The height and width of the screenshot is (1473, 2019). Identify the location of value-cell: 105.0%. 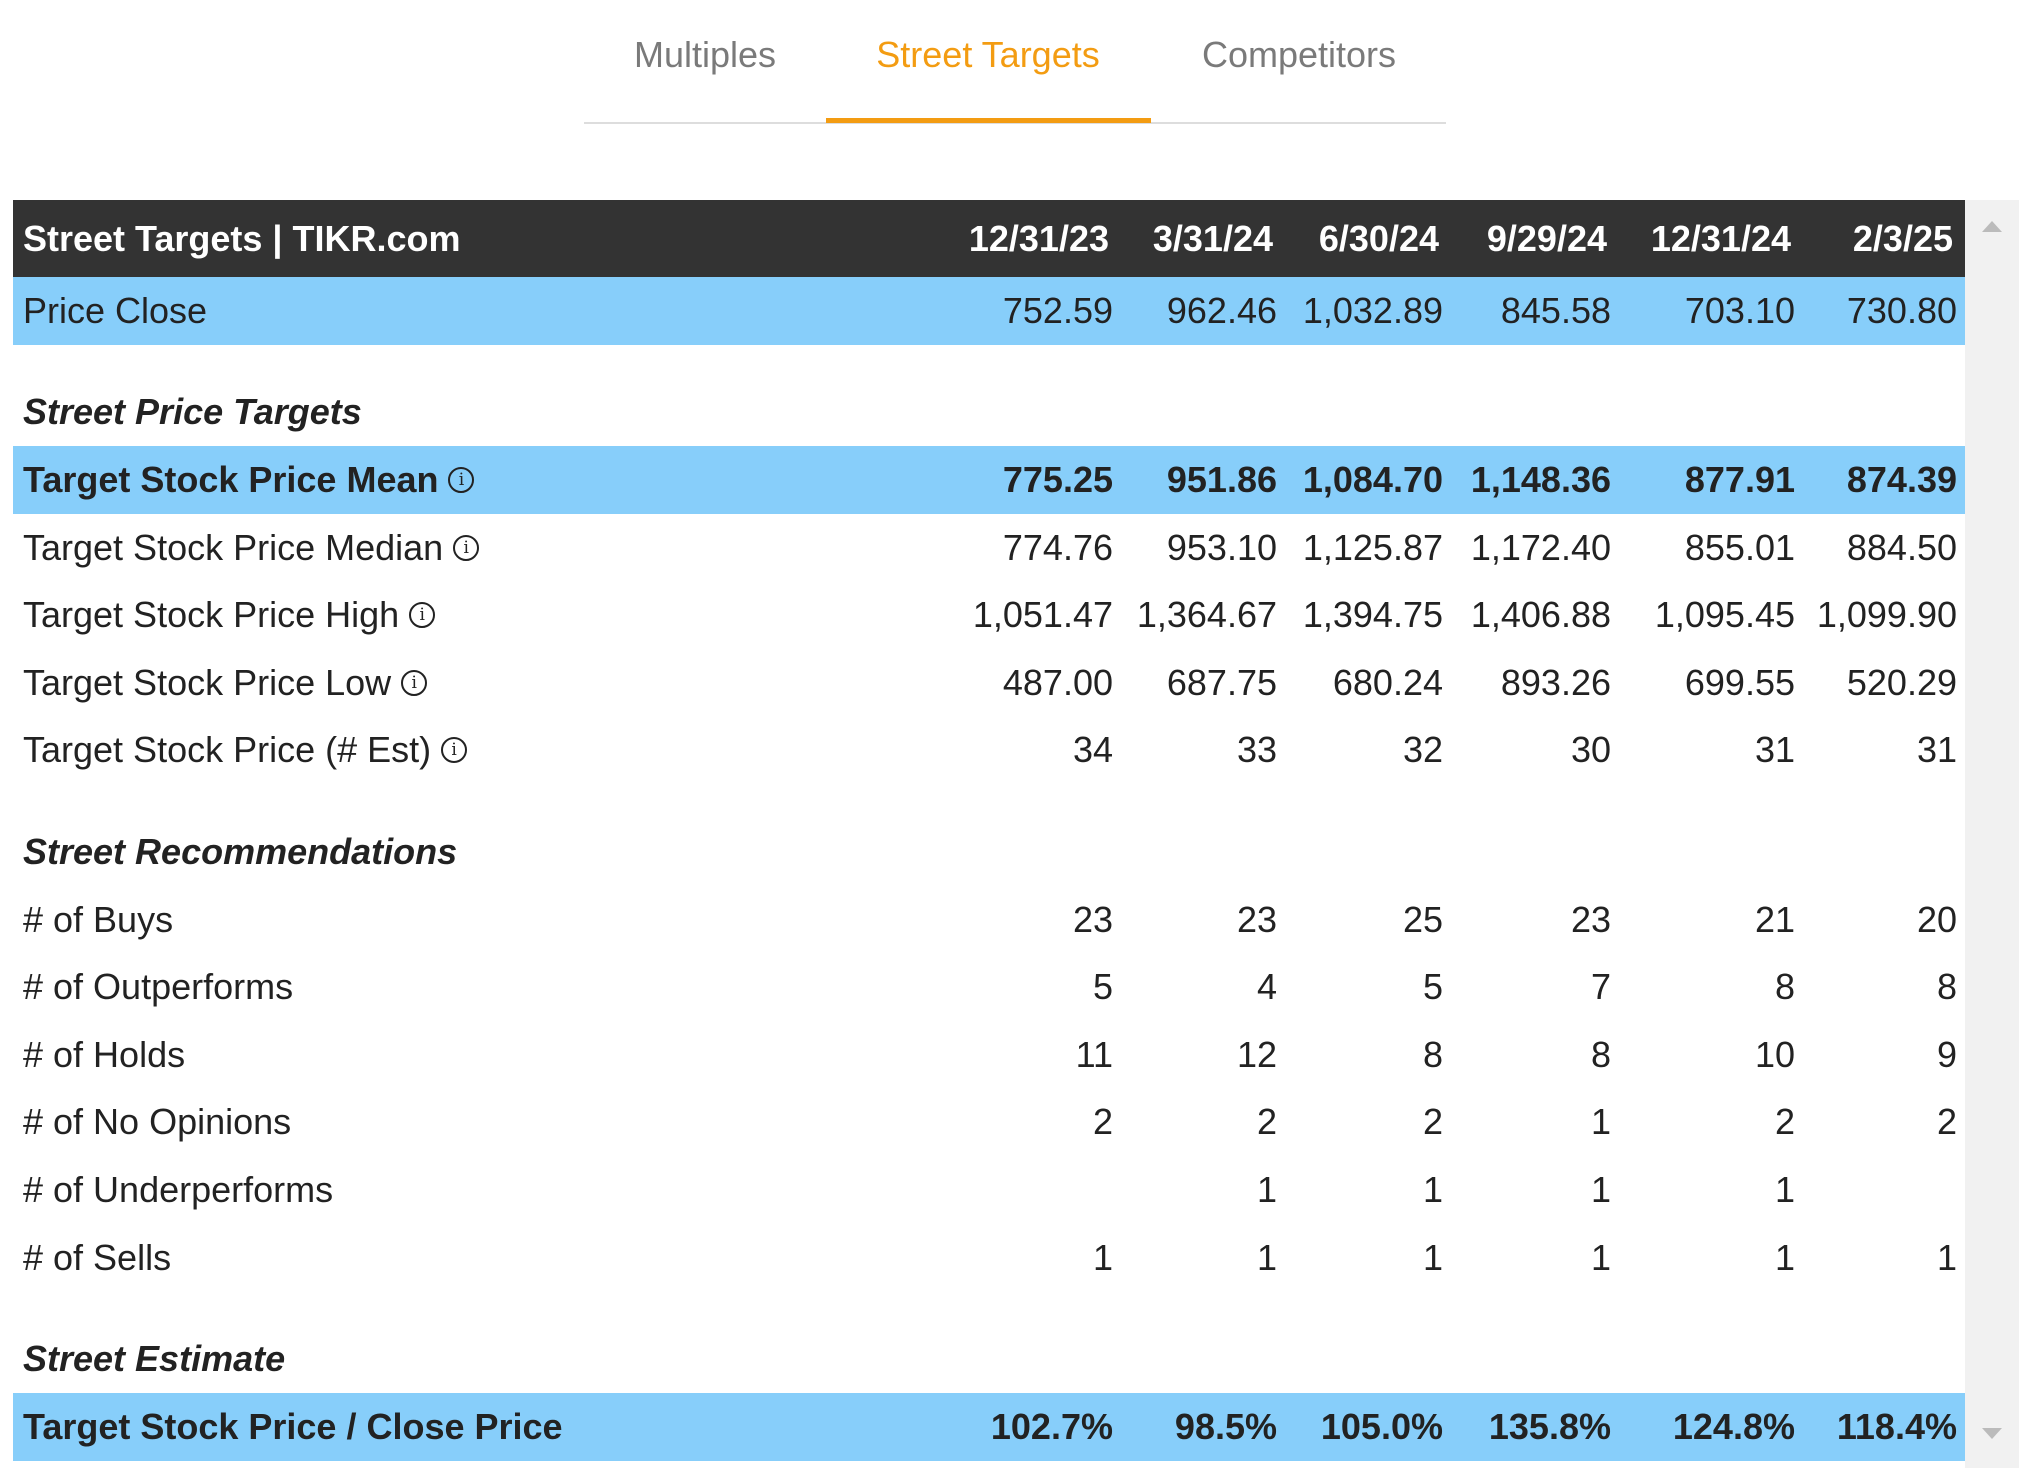
(1381, 1426).